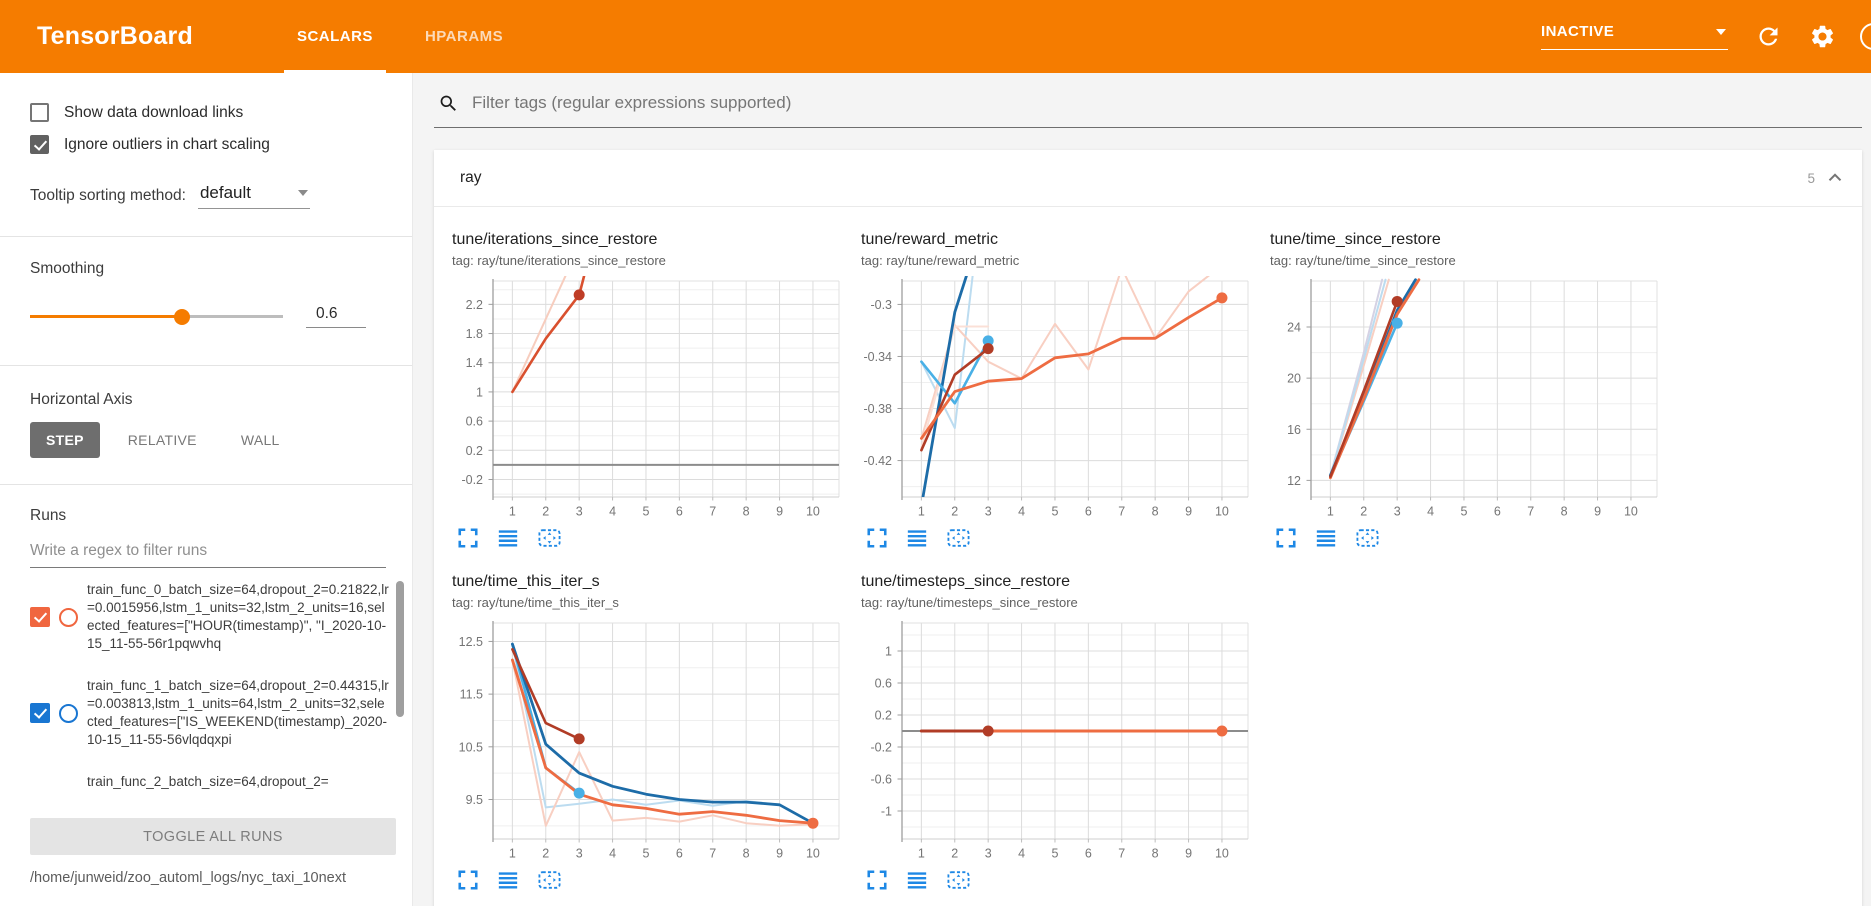 This screenshot has height=906, width=1871. I want to click on svg-text: -0.34, so click(878, 357).